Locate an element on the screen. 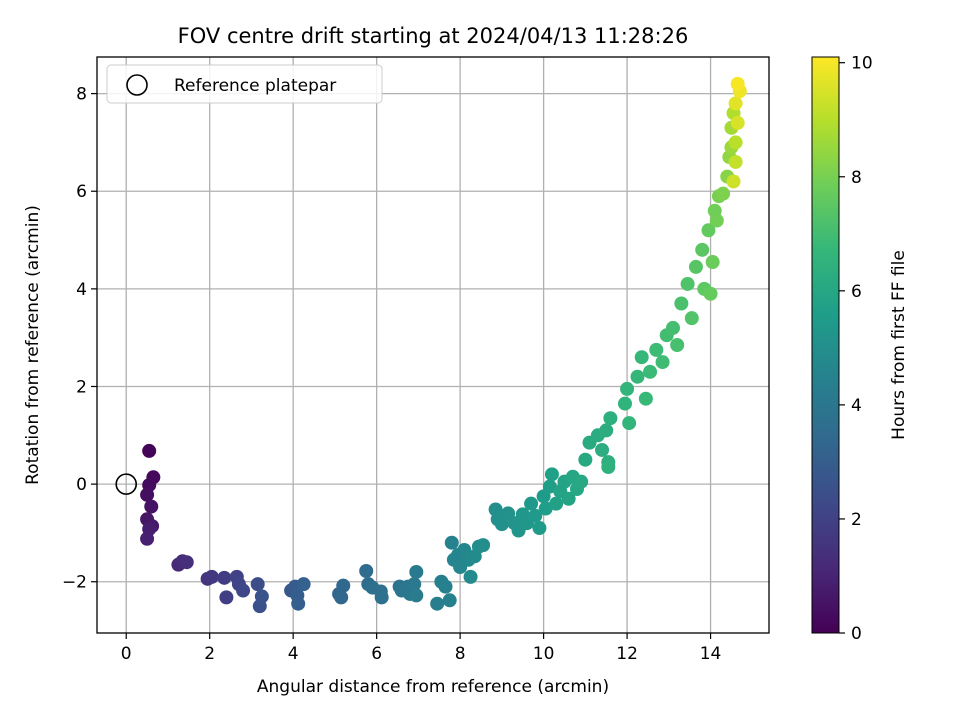  x-tick-label: 10 is located at coordinates (544, 654).